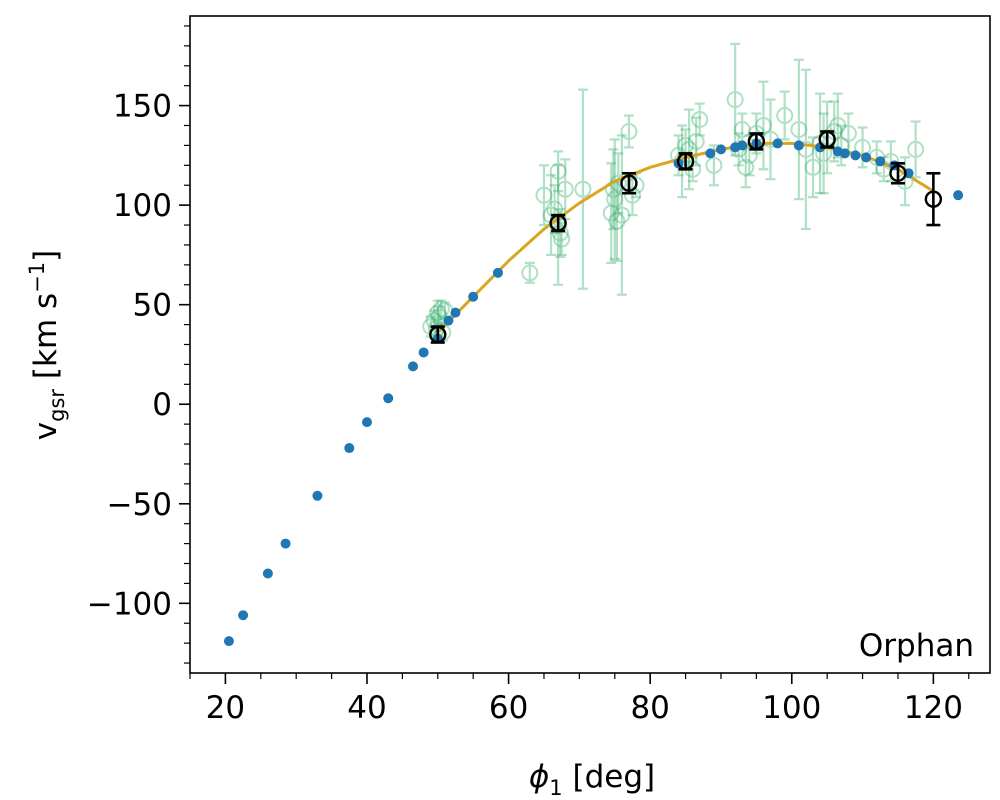 The width and height of the screenshot is (1000, 800). Describe the element at coordinates (142, 206) in the screenshot. I see `y-tick-label: 100` at that location.